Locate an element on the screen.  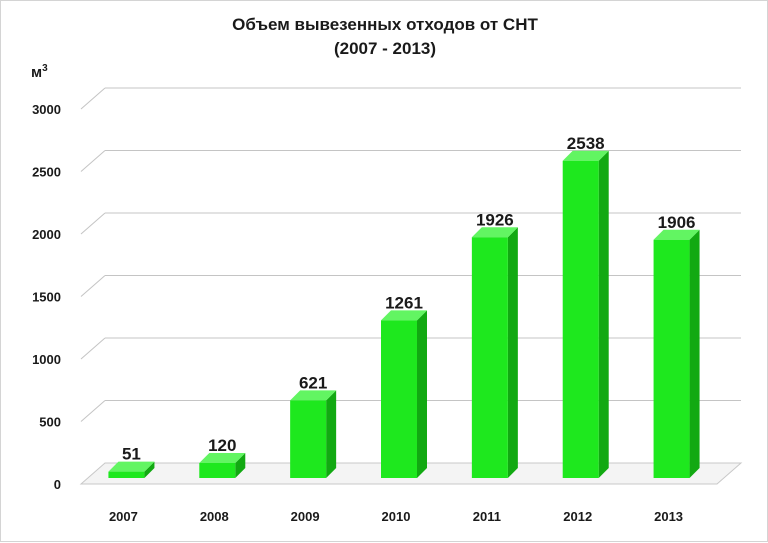
y-tick-label: 500 is located at coordinates (50, 422).